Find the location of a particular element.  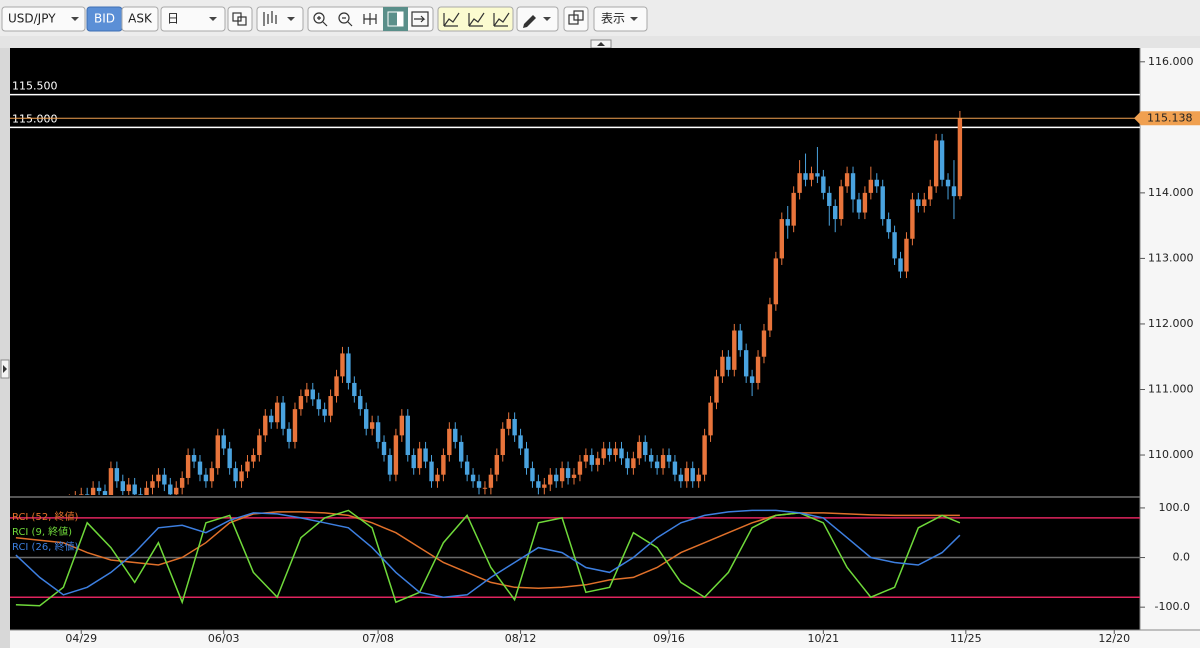

display-select: 表示 is located at coordinates (620, 19).